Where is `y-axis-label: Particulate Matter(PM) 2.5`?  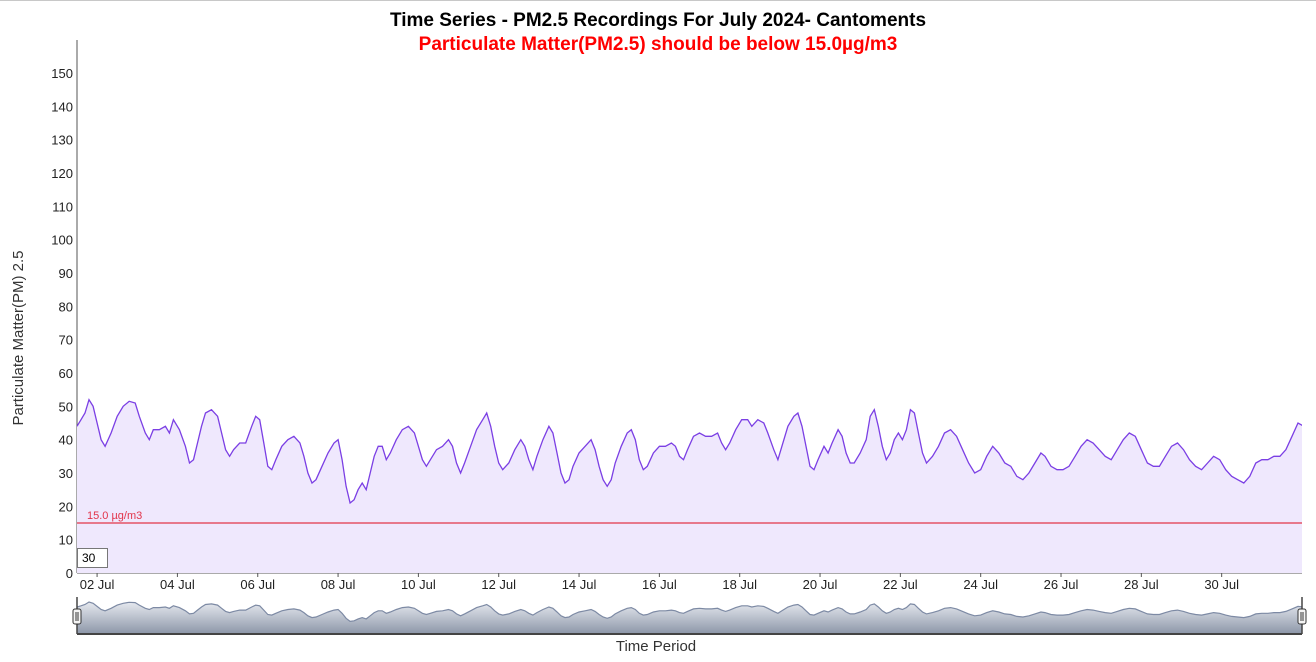
y-axis-label: Particulate Matter(PM) 2.5 is located at coordinates (18, 337).